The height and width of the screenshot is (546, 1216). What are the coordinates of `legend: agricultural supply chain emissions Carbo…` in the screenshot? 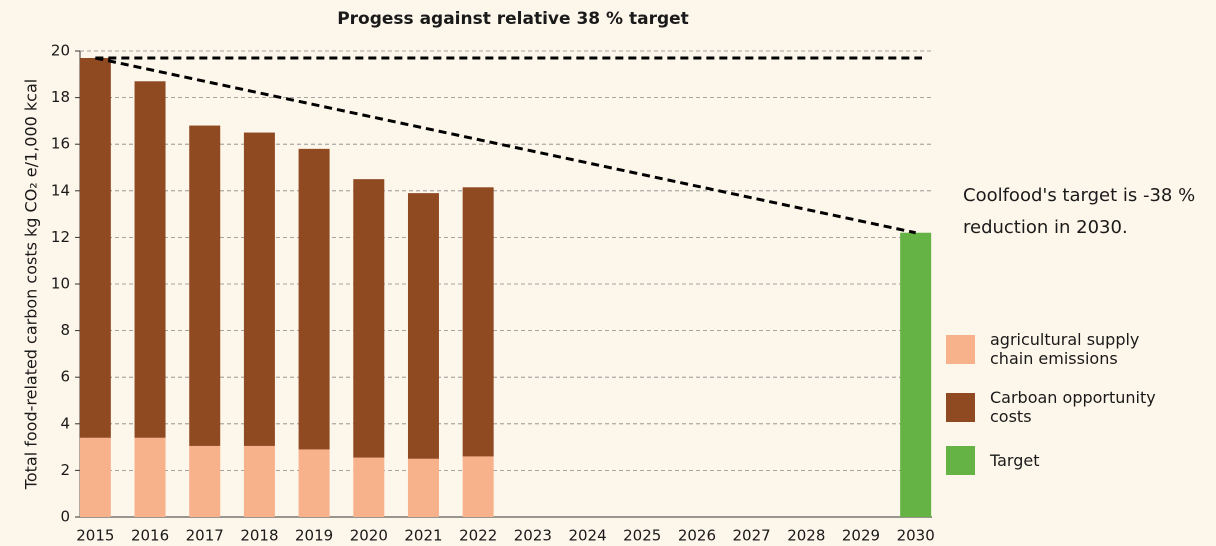 It's located at (1081, 412).